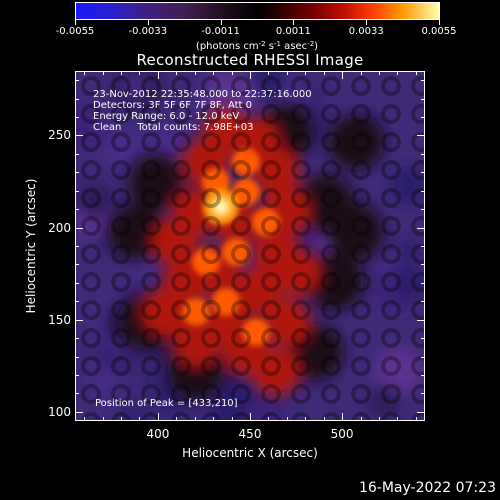 This screenshot has width=500, height=500. I want to click on y-tick-label: 250, so click(59, 135).